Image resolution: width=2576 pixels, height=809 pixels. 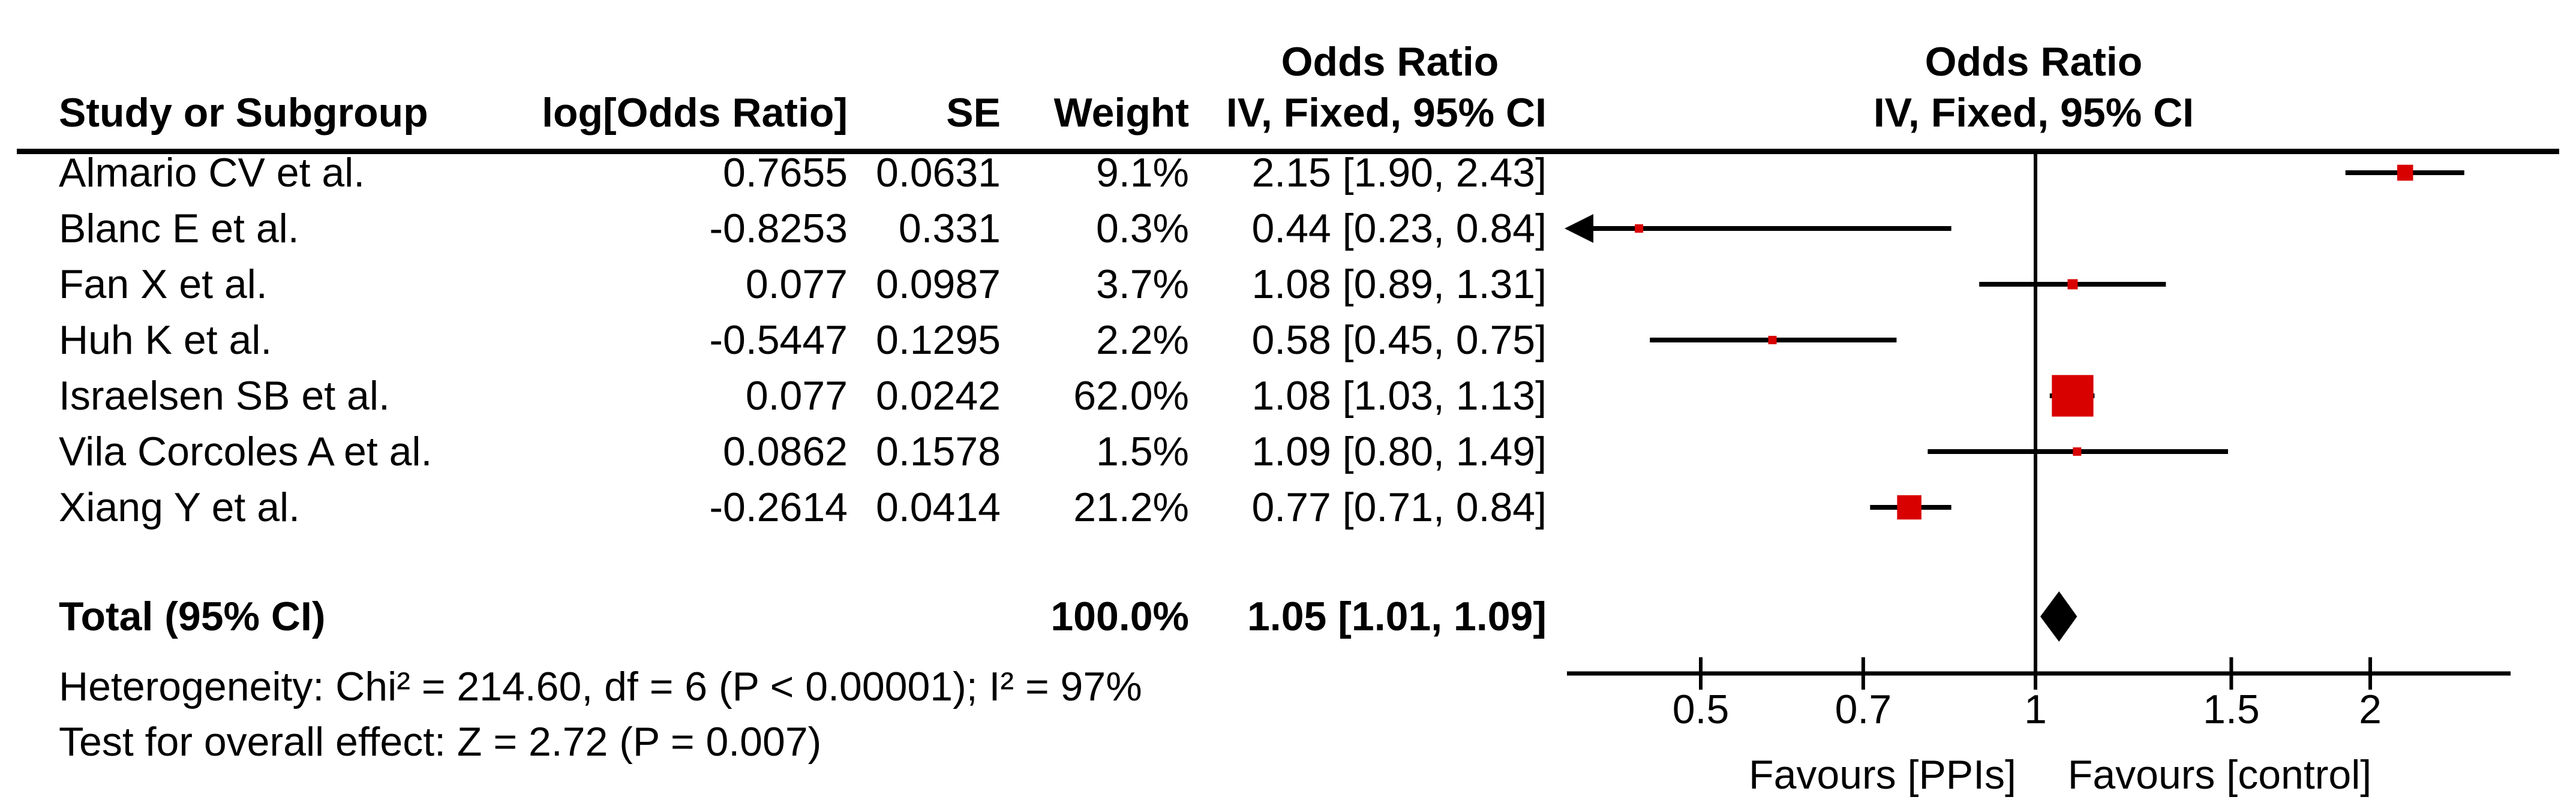 I want to click on ci-text: 1.08 [0.89, 1.31], so click(x=1399, y=284).